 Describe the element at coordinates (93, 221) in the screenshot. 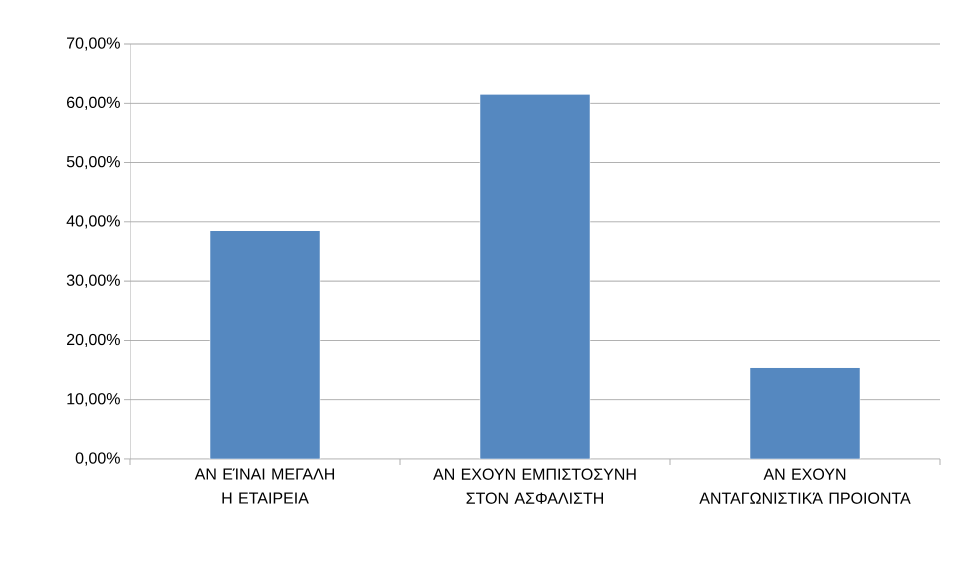

I see `y-tick-label: 40,00%` at that location.